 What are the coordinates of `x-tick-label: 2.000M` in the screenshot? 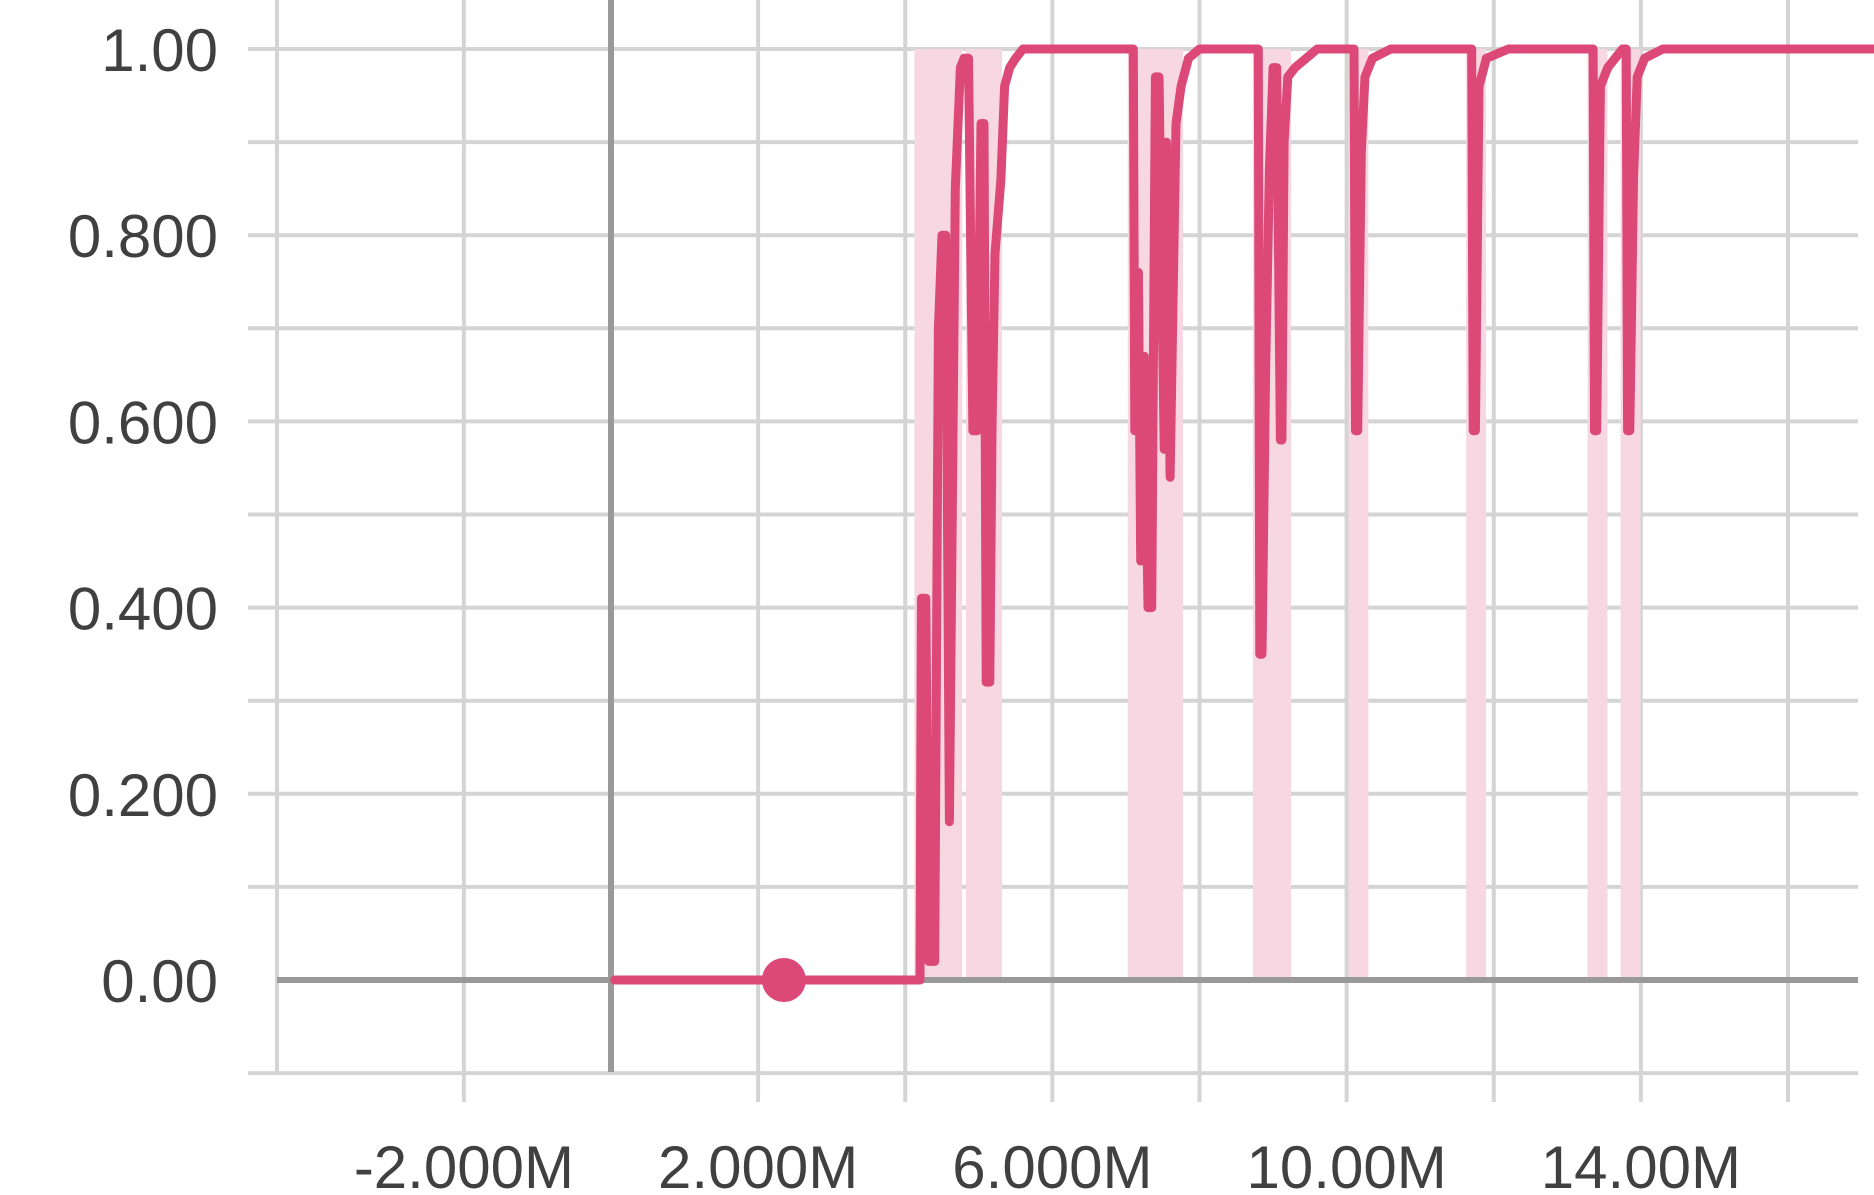 It's located at (758, 1162).